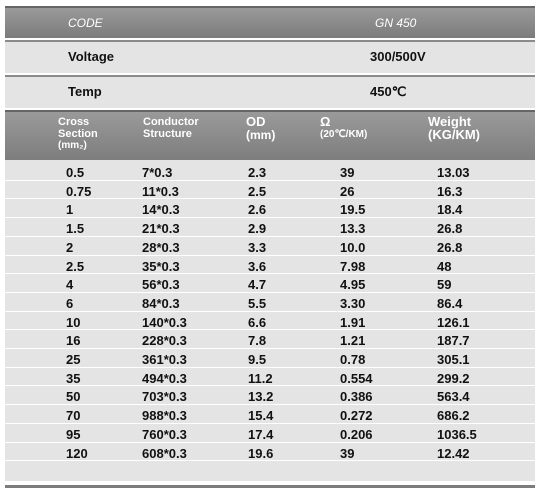 This screenshot has width=540, height=493. What do you see at coordinates (353, 210) in the screenshot?
I see `cell: 19.5` at bounding box center [353, 210].